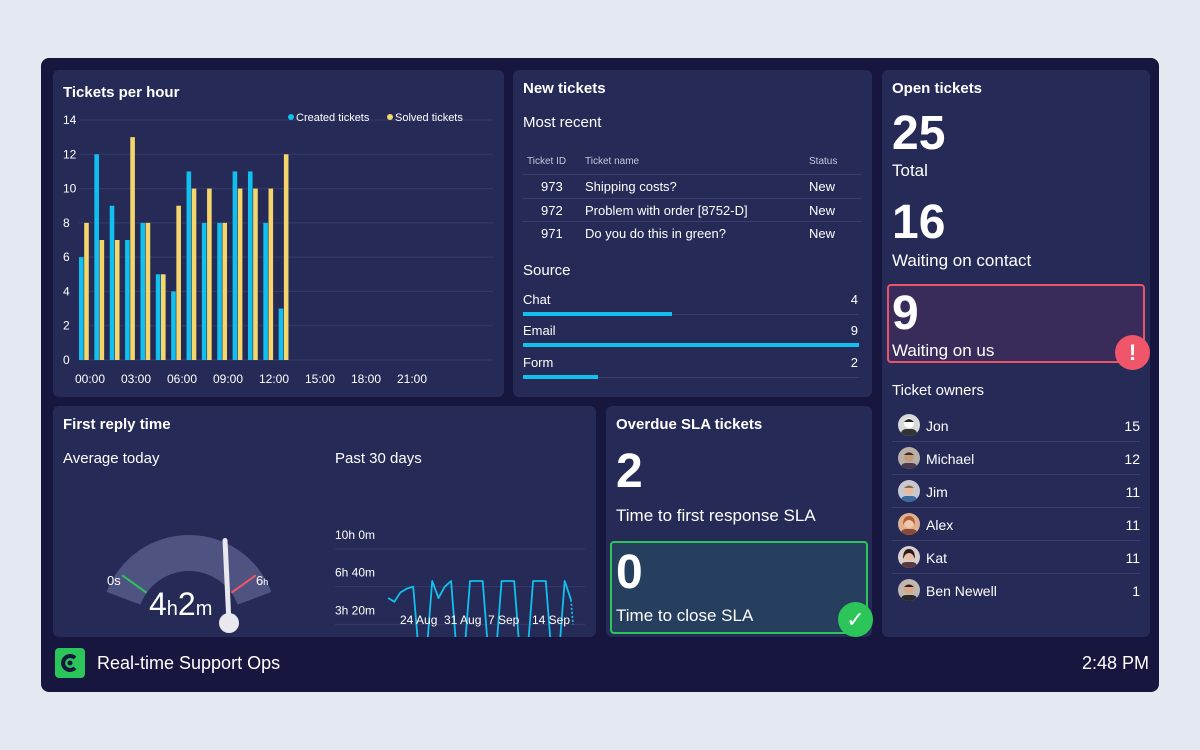 This screenshot has width=1200, height=750. Describe the element at coordinates (1016, 491) in the screenshot. I see `owner-row: Jim 11` at that location.